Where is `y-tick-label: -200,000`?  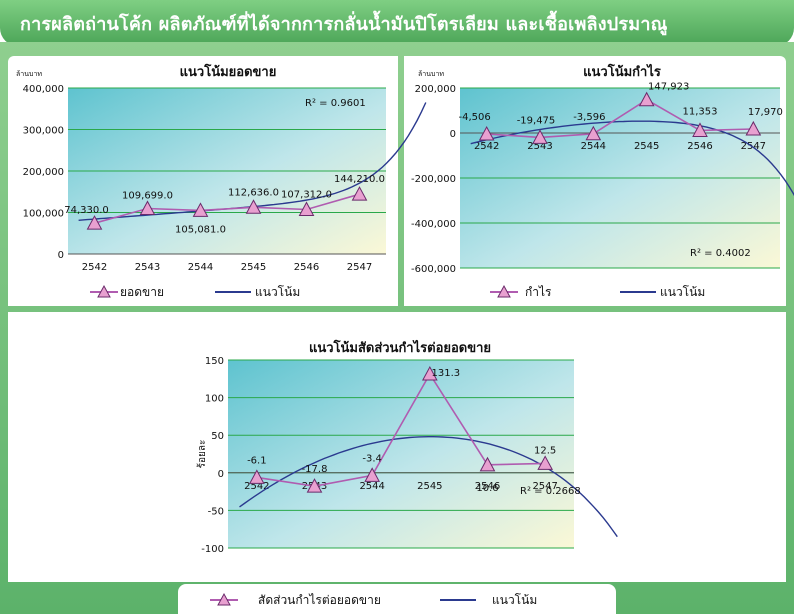
y-tick-label: -200,000 is located at coordinates (433, 179).